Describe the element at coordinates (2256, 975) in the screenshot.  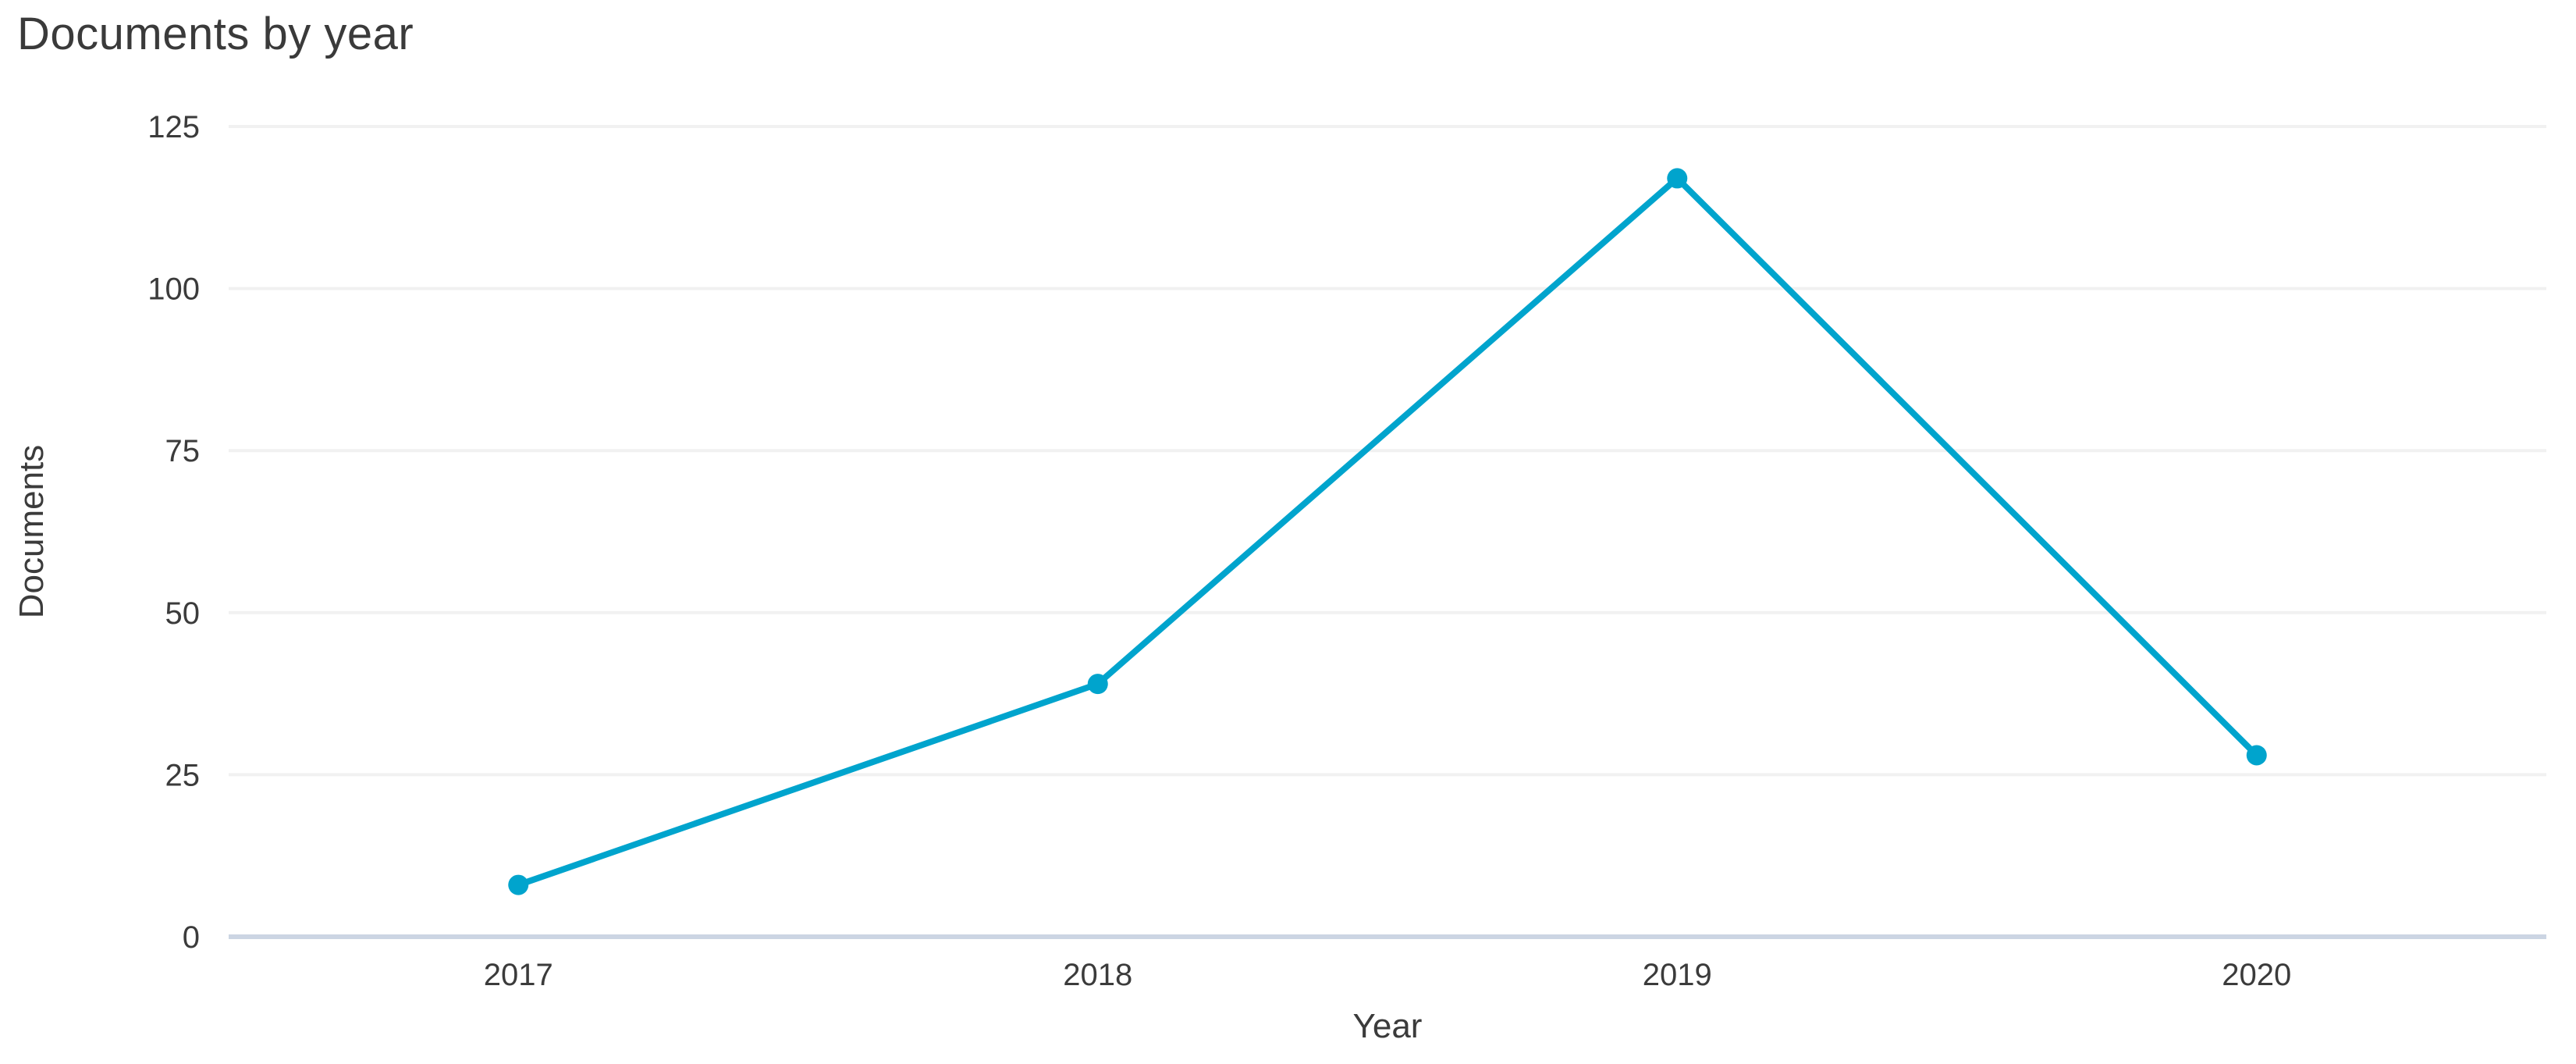
I see `x-tick-label: 2020` at that location.